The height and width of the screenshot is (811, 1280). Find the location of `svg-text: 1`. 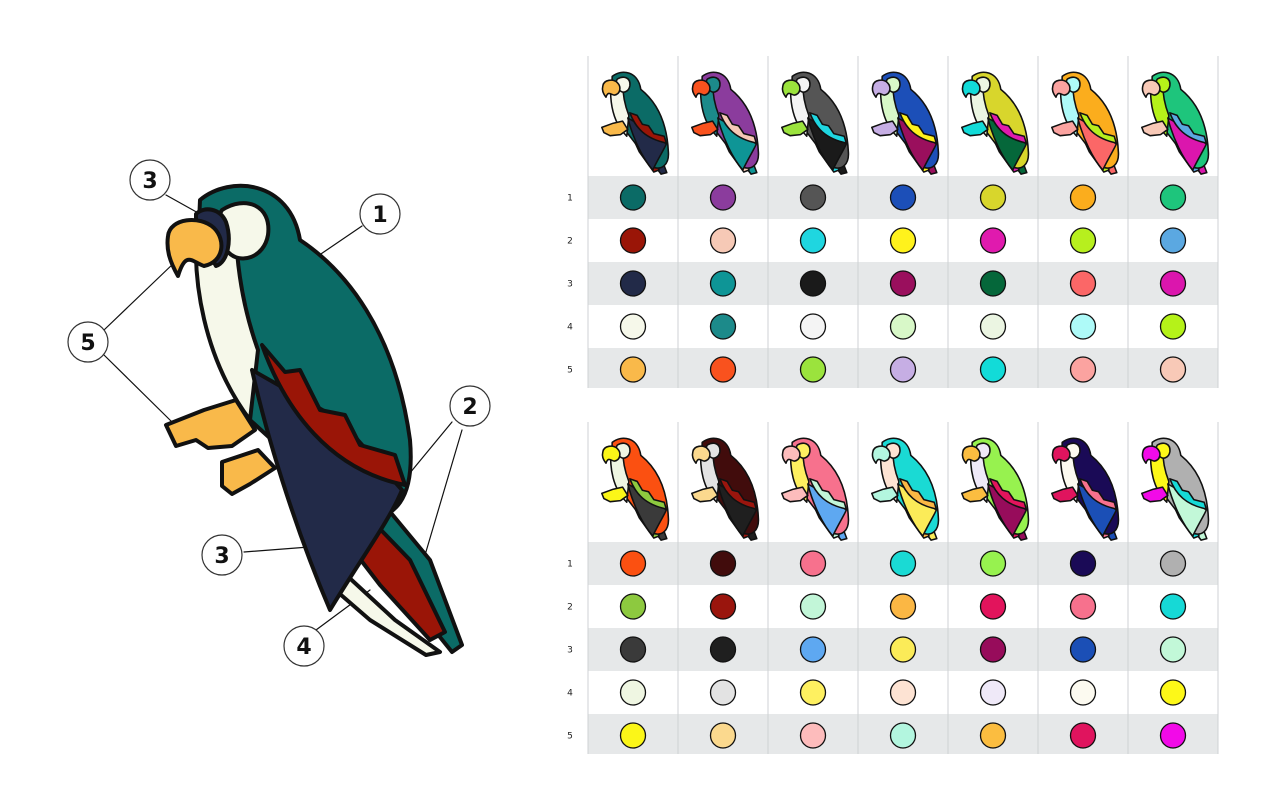

svg-text: 1 is located at coordinates (379, 215).